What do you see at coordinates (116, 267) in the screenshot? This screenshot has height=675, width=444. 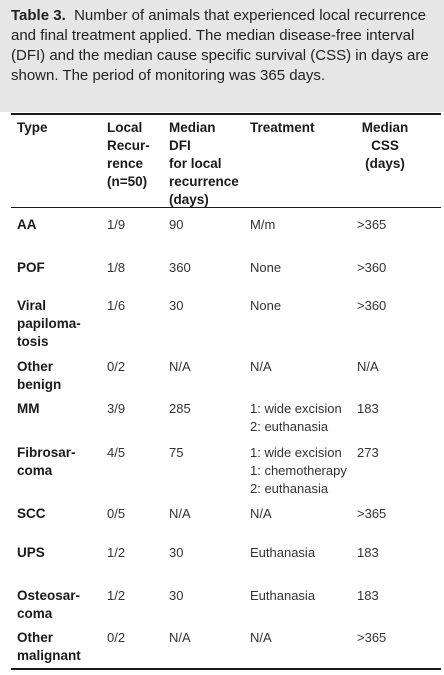 I see `cell-local-recurrence: 1/8` at bounding box center [116, 267].